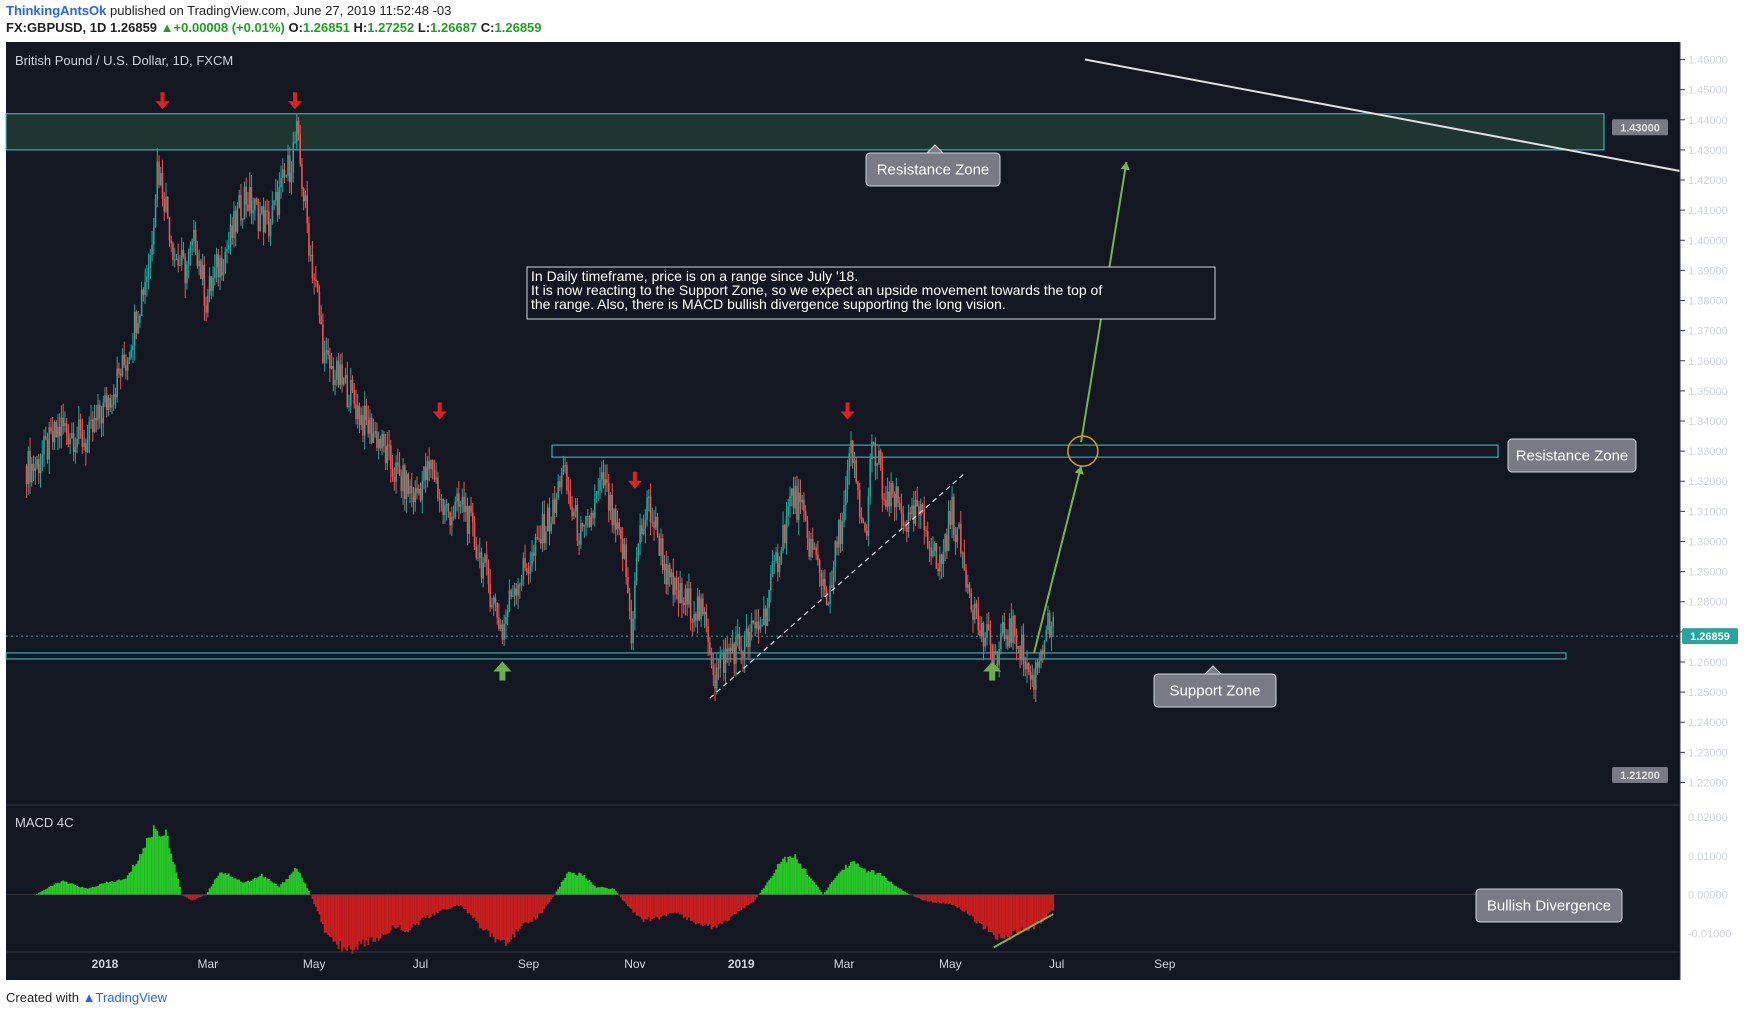 The height and width of the screenshot is (1015, 1748). I want to click on target-price-badge-bg, so click(1640, 127).